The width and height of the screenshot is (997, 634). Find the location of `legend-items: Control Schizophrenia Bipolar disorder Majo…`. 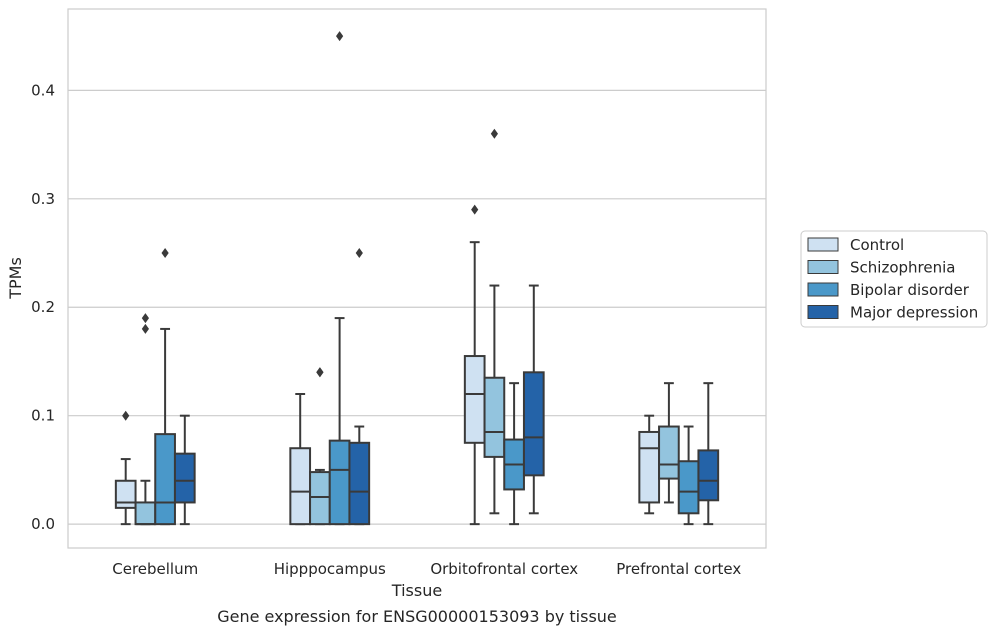

legend-items: Control Schizophrenia Bipolar disorder Majo… is located at coordinates (892, 279).